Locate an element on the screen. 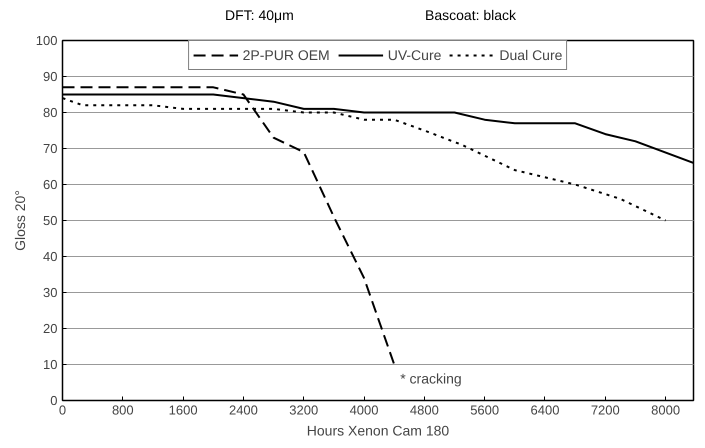  x-tick-label: 1600 is located at coordinates (183, 410).